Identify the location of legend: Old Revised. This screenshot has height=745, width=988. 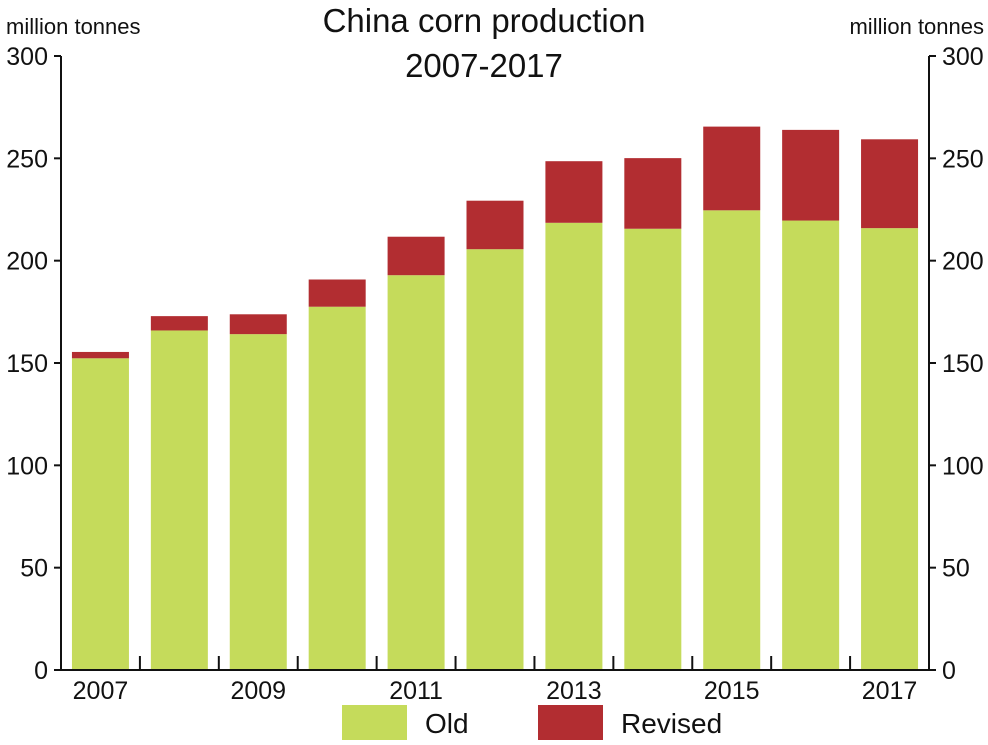
(532, 722).